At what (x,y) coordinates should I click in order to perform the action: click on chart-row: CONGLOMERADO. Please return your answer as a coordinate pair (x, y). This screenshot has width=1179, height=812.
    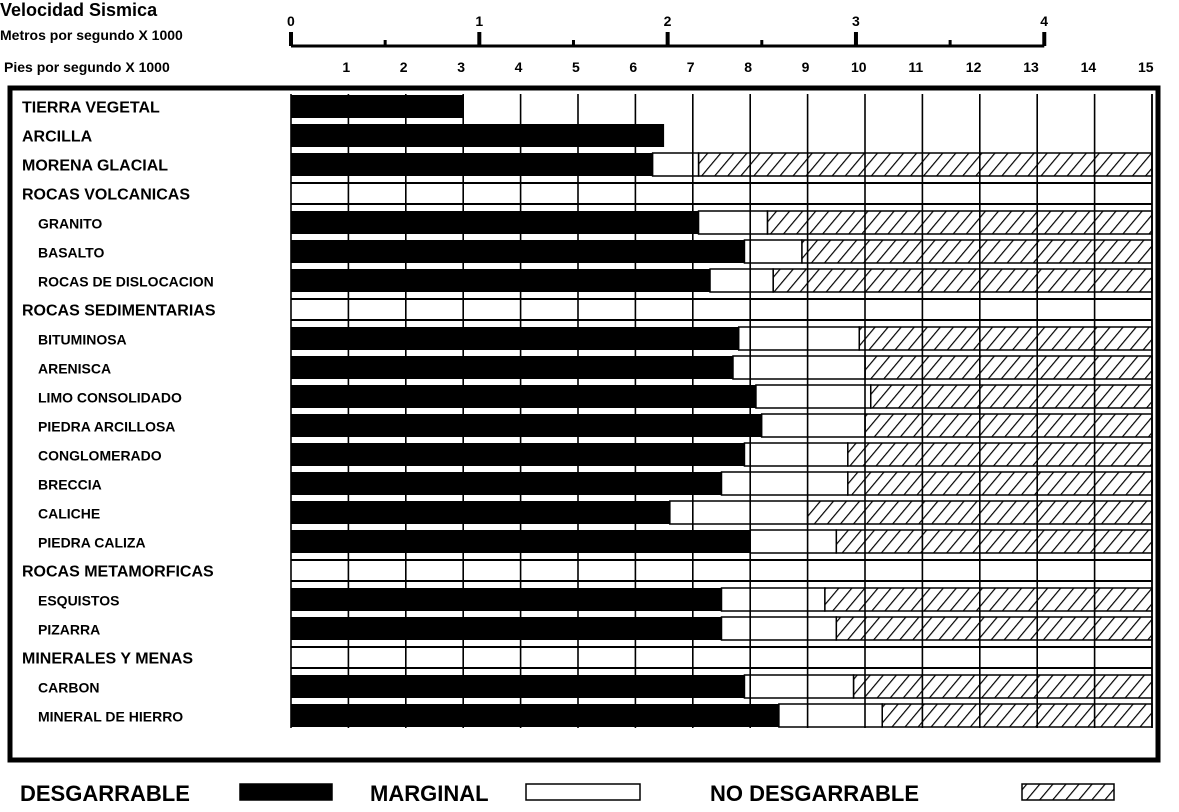
    Looking at the image, I should click on (595, 454).